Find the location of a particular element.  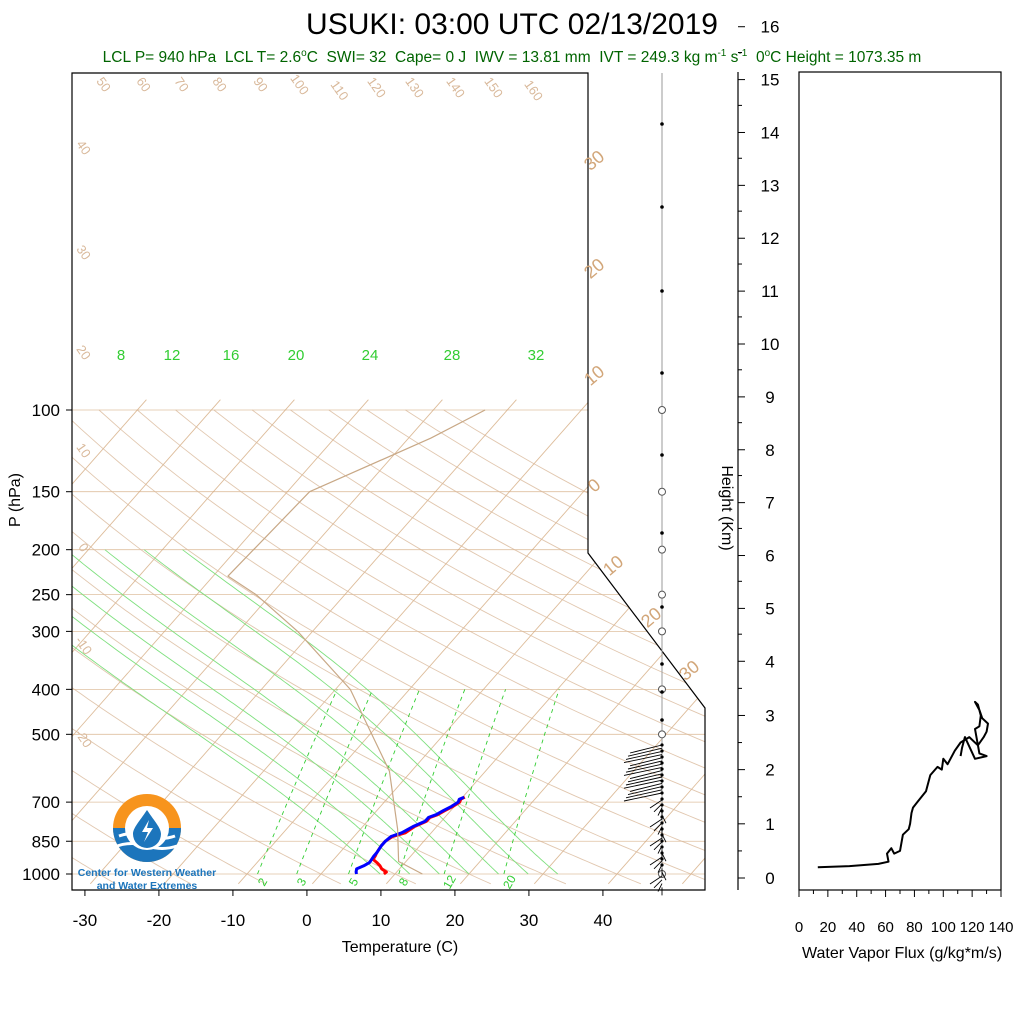

y-axis-label: P (hPa) is located at coordinates (15, 500).